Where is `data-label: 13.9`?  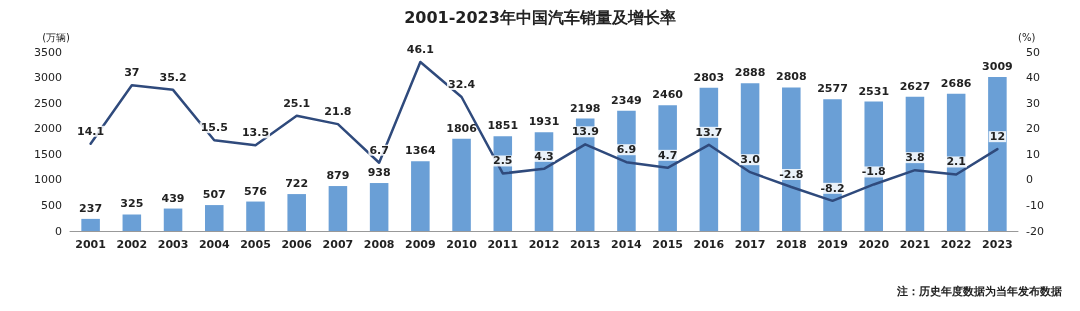
data-label: 13.9 is located at coordinates (585, 132).